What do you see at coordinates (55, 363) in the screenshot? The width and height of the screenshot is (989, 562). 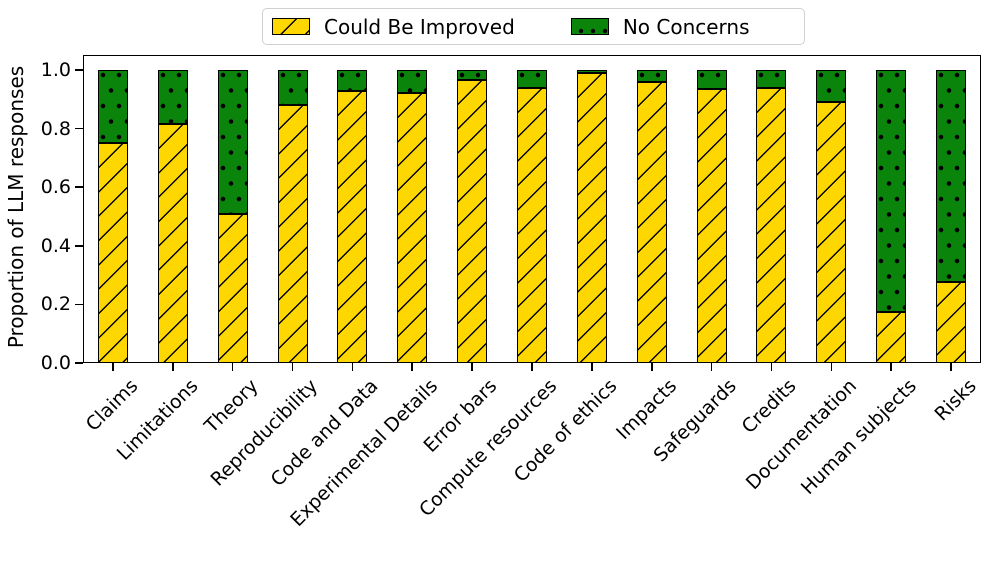 I see `y-tick-label: 0.0` at bounding box center [55, 363].